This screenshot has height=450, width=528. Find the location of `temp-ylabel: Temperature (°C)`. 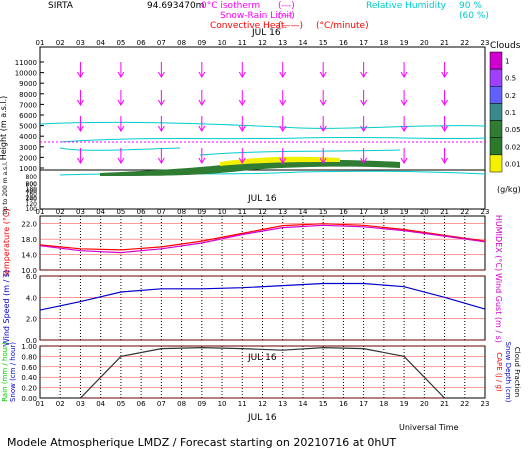

temp-ylabel: Temperature (°C) is located at coordinates (6, 243).